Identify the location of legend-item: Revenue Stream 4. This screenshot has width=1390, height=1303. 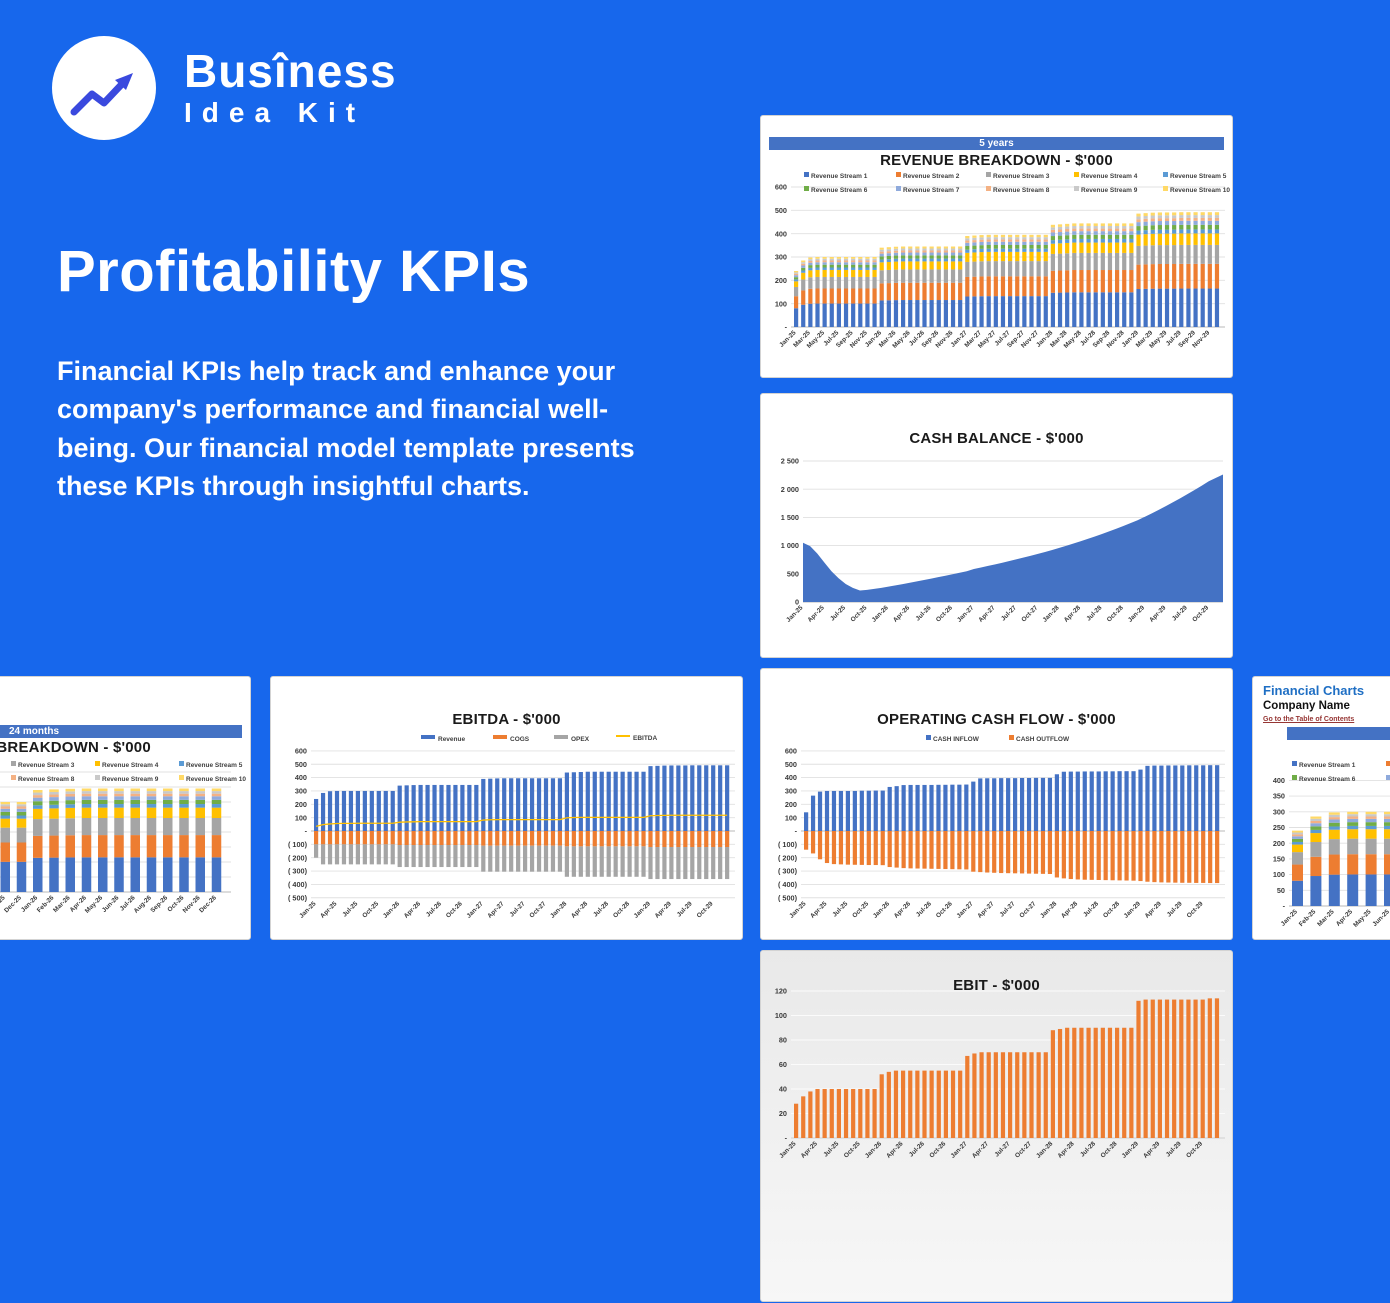
(126, 765).